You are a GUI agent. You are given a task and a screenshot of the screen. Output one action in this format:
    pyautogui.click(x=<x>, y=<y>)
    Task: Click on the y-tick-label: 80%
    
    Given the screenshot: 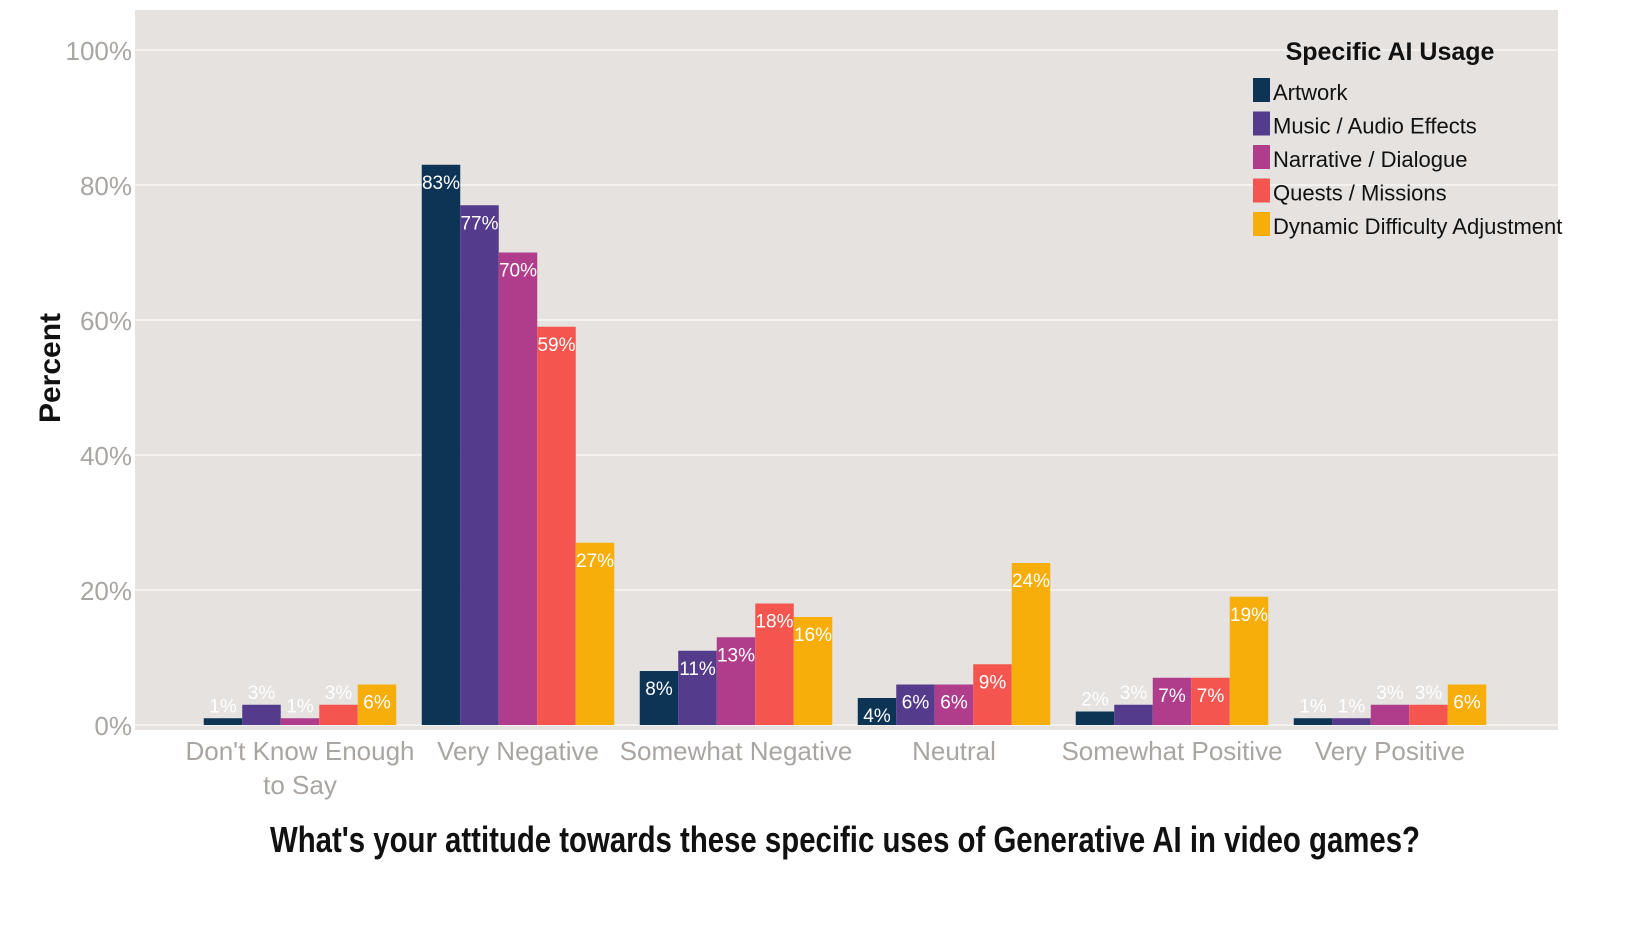 What is the action you would take?
    pyautogui.click(x=106, y=186)
    